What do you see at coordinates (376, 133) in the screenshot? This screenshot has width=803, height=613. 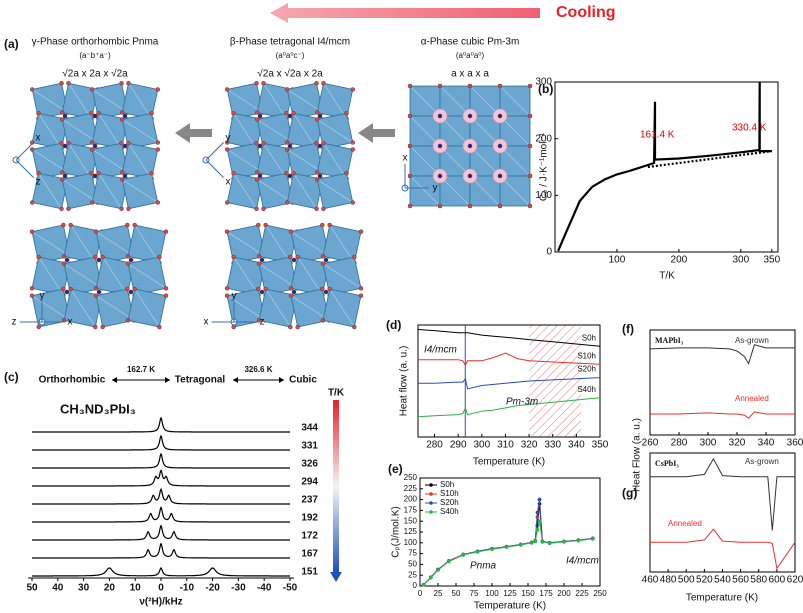 I see `transition-arrow` at bounding box center [376, 133].